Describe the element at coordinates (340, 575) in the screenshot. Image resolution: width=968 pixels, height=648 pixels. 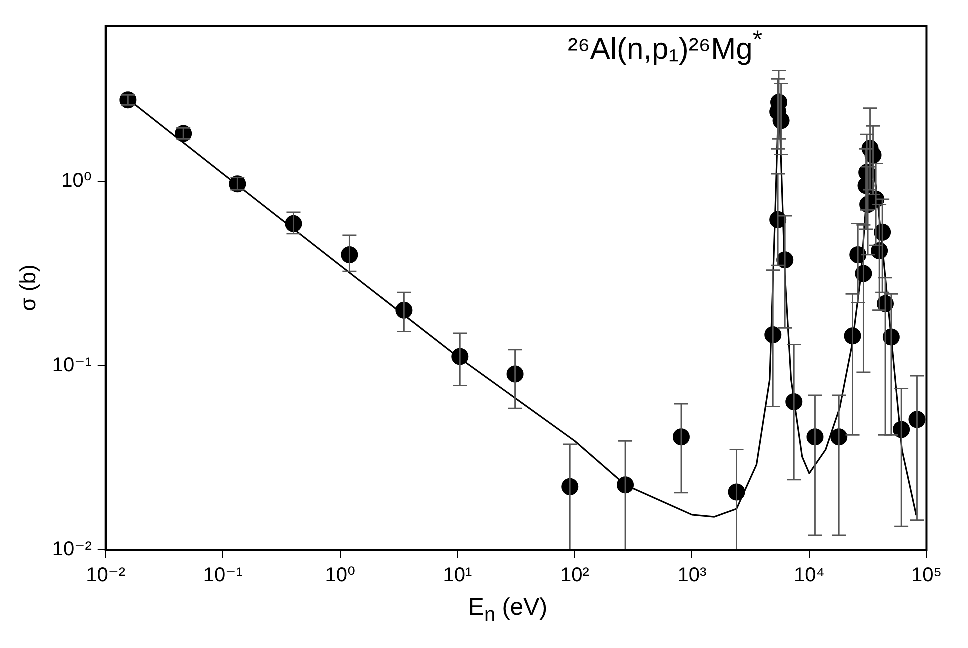
I see `x-tick-label: 10⁰` at that location.